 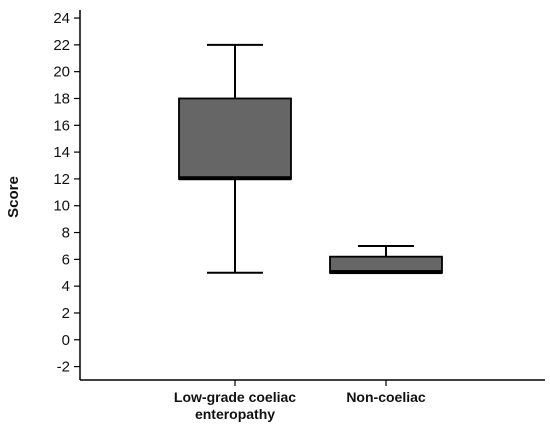 What do you see at coordinates (63, 367) in the screenshot?
I see `y-tick-label: -2` at bounding box center [63, 367].